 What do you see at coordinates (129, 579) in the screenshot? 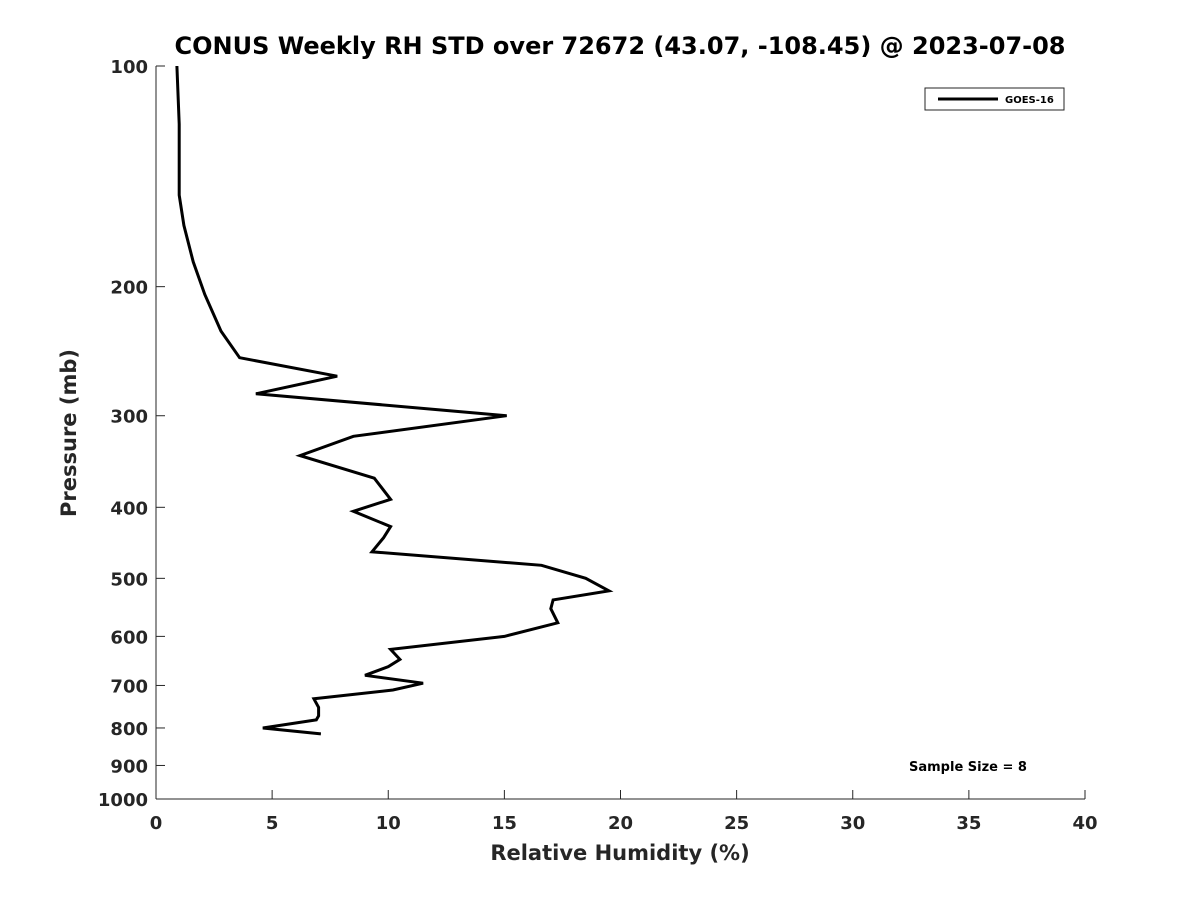
I see `y-tick-label: 500` at bounding box center [129, 579].